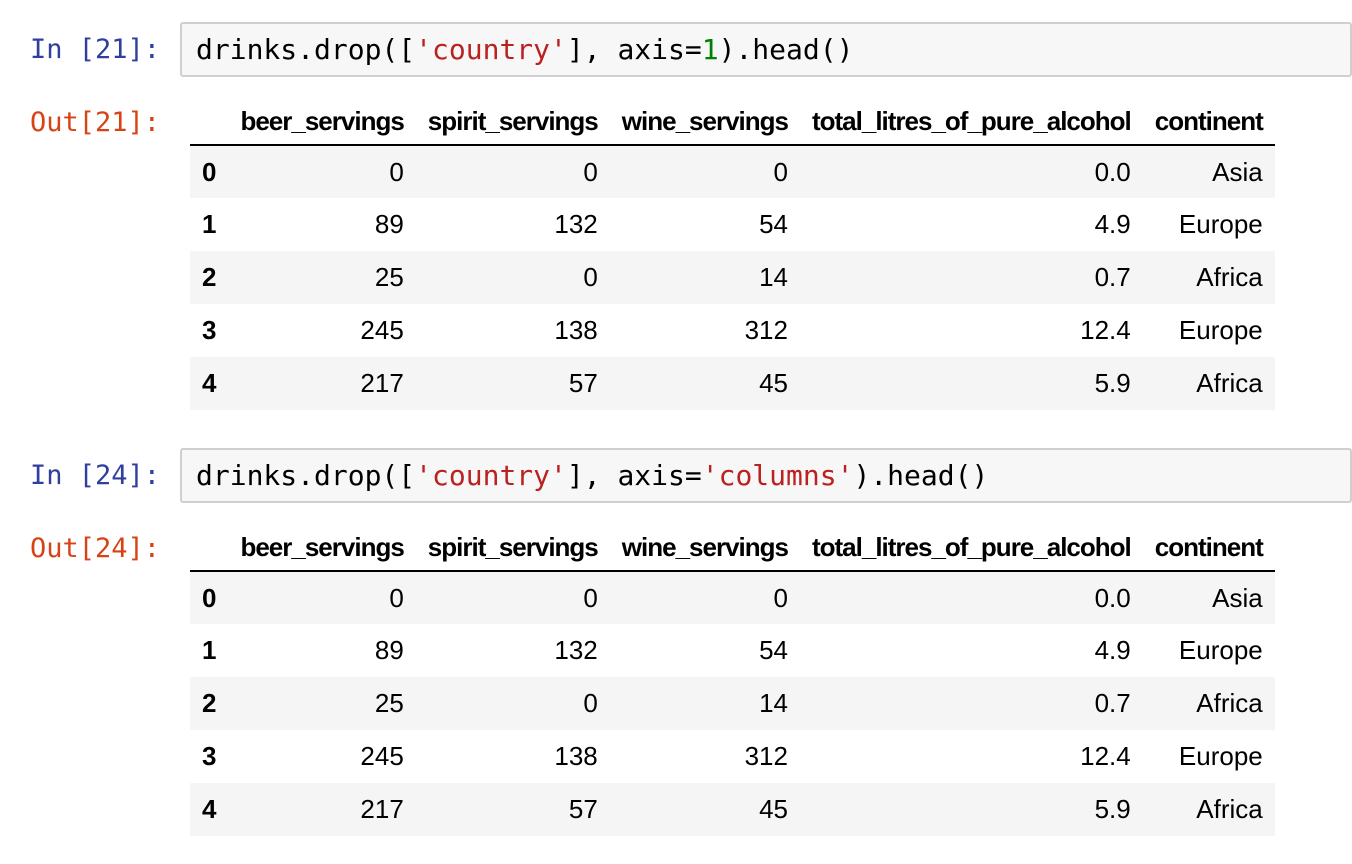  I want to click on code-input: drinks.drop(['country'], axis=1).head(), so click(766, 49).